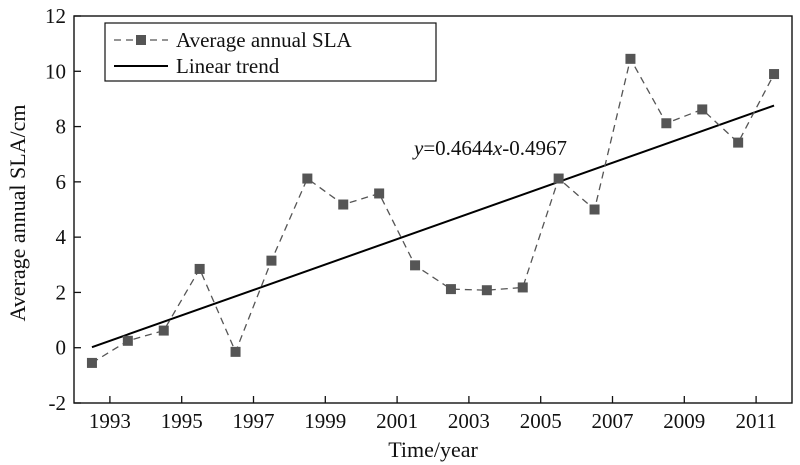  What do you see at coordinates (141, 40) in the screenshot?
I see `legend-sla-marker` at bounding box center [141, 40].